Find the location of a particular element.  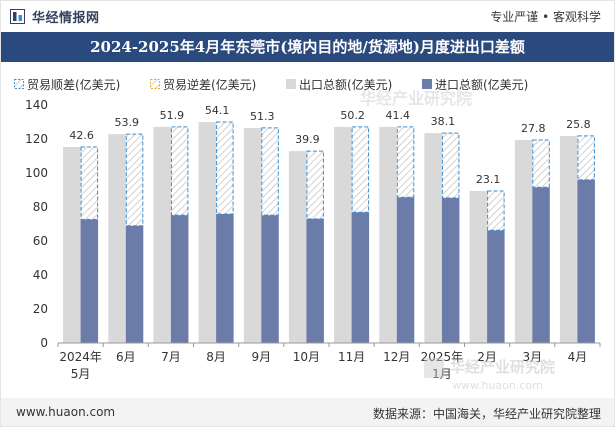

legend-label-import: 进口总额(亿美元) is located at coordinates (482, 84).